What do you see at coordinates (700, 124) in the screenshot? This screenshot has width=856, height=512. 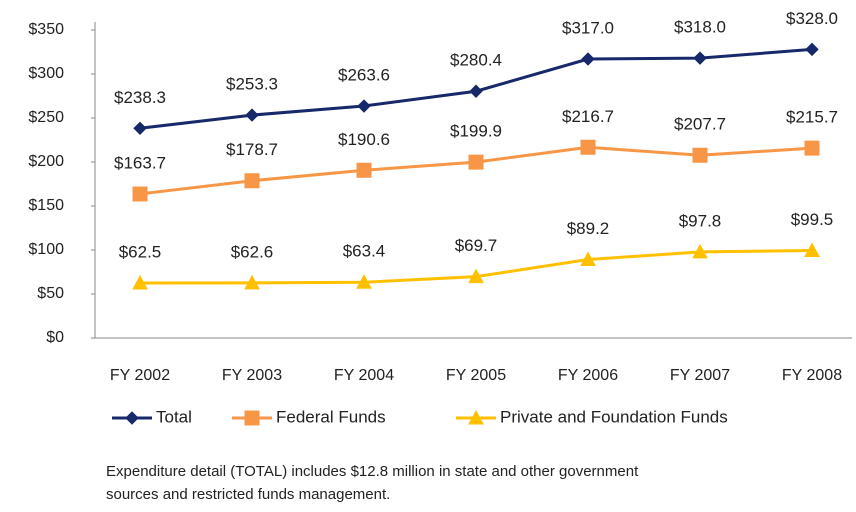 I see `data-label: $207.7` at bounding box center [700, 124].